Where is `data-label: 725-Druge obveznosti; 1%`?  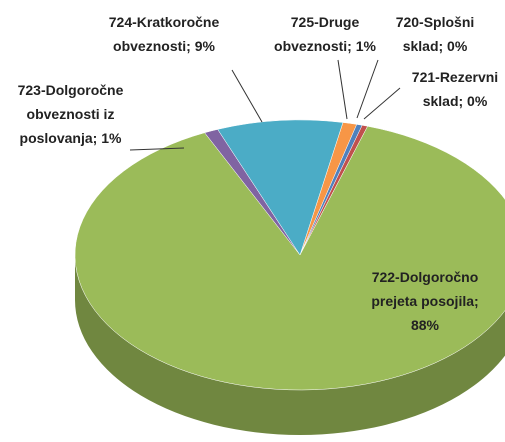 data-label: 725-Druge obveznosti; 1% is located at coordinates (325, 34).